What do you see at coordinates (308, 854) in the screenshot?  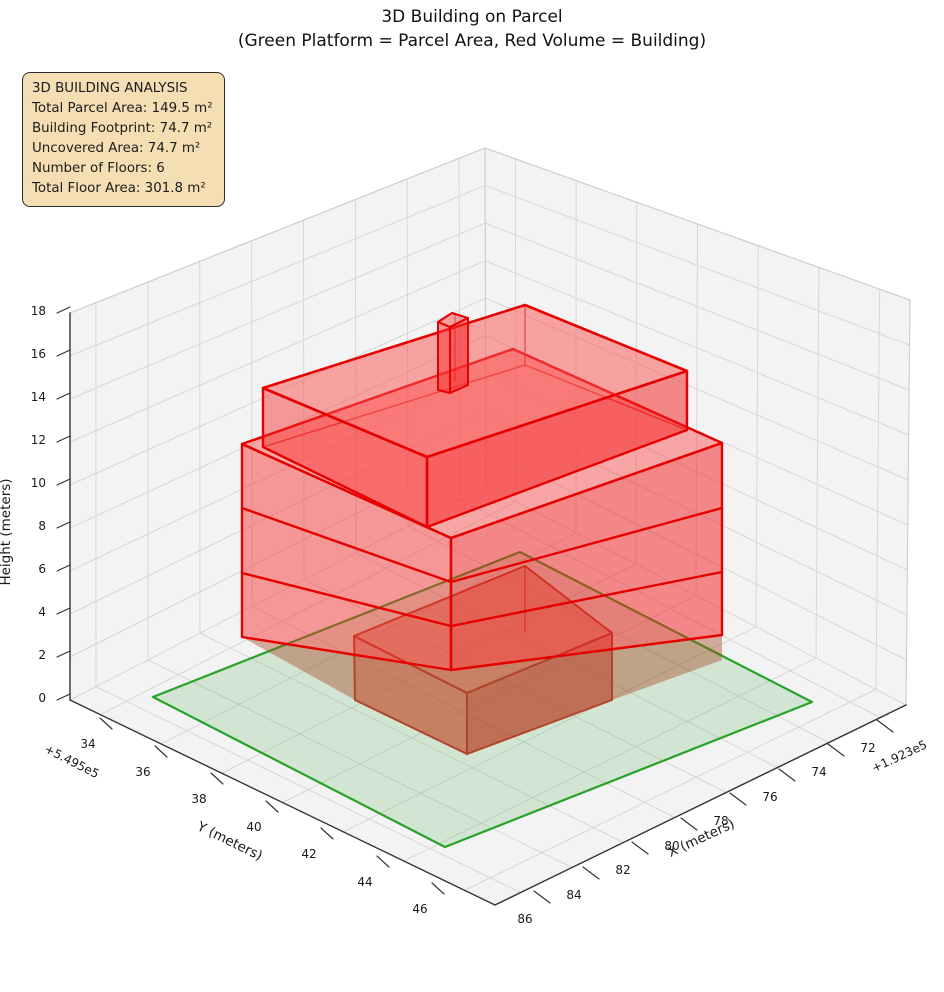 I see `y-tick-label: 42` at bounding box center [308, 854].